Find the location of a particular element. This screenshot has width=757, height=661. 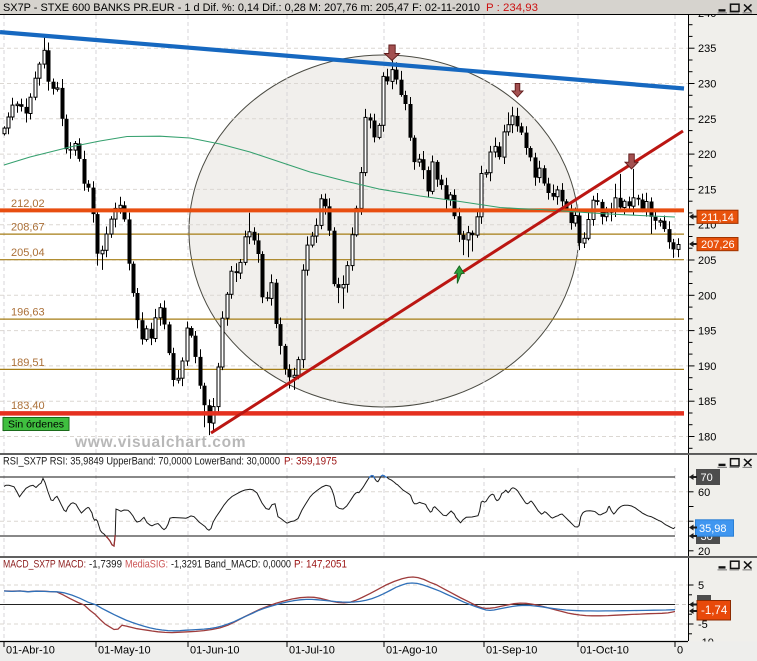

svg-text: 212,02 is located at coordinates (28, 204).